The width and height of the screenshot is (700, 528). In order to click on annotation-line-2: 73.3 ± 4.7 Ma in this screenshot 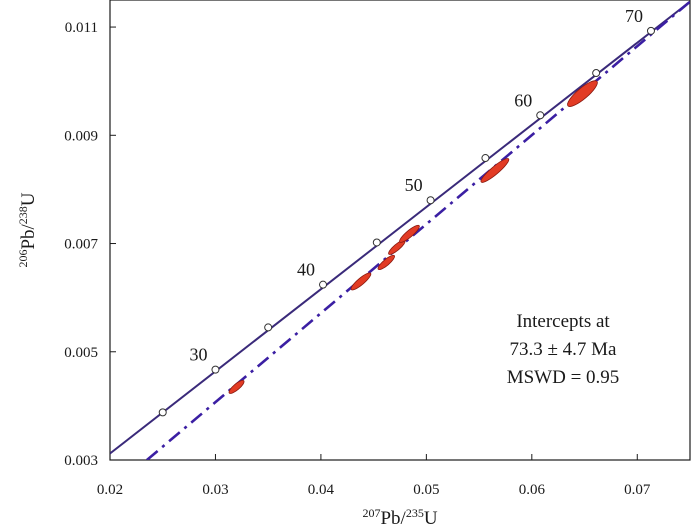, I will do `click(563, 349)`.